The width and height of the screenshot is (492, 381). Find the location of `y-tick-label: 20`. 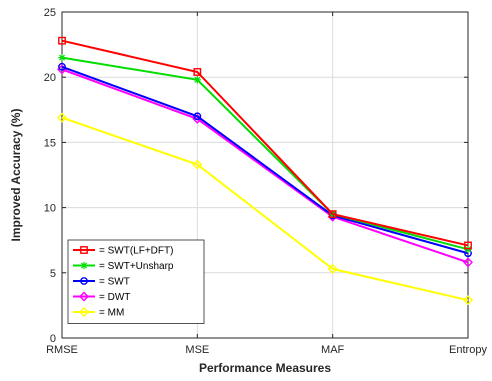

y-tick-label: 20 is located at coordinates (50, 78).